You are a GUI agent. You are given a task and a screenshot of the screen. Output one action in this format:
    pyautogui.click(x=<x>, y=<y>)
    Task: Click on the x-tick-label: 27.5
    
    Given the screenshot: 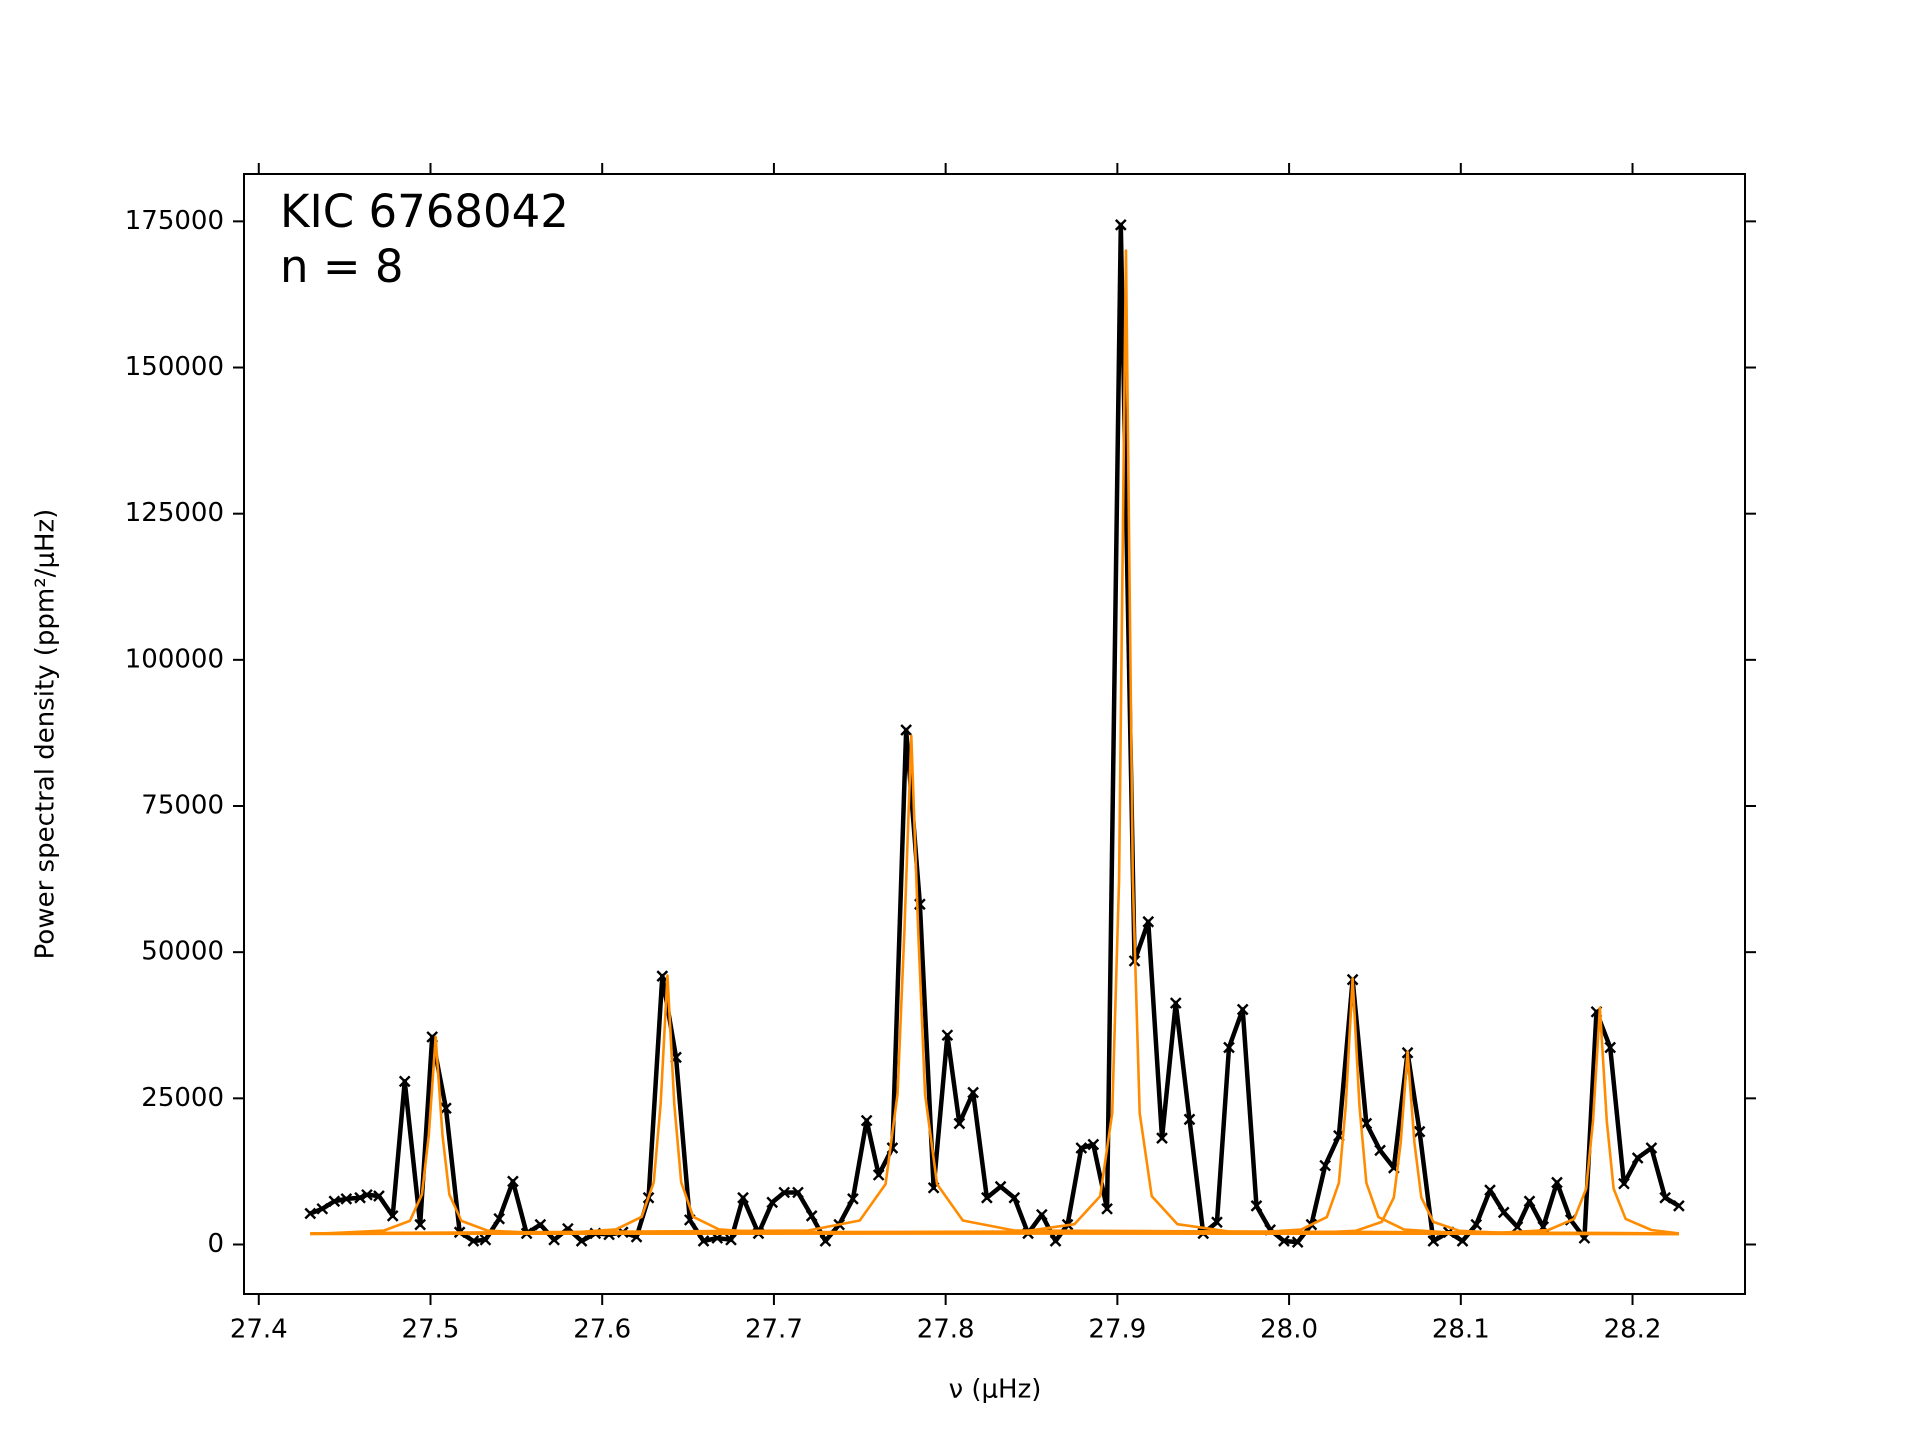 What is the action you would take?
    pyautogui.click(x=431, y=1330)
    